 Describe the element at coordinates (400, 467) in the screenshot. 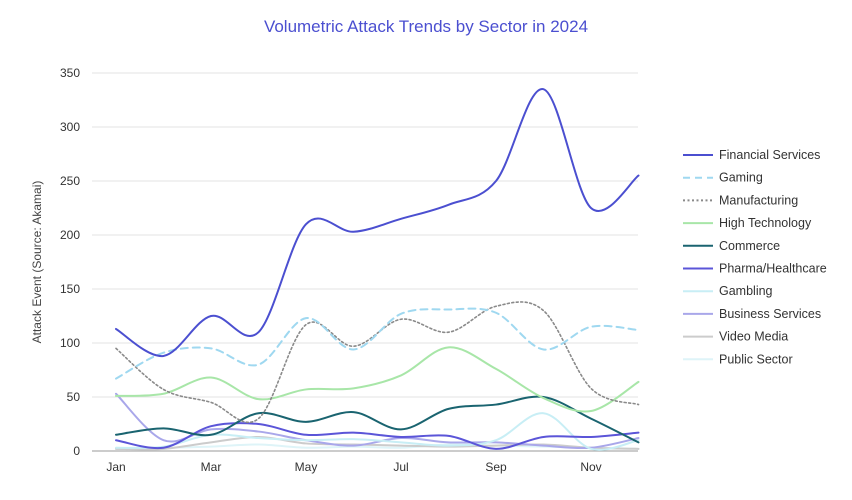

I see `x-tick-label: Jul` at that location.